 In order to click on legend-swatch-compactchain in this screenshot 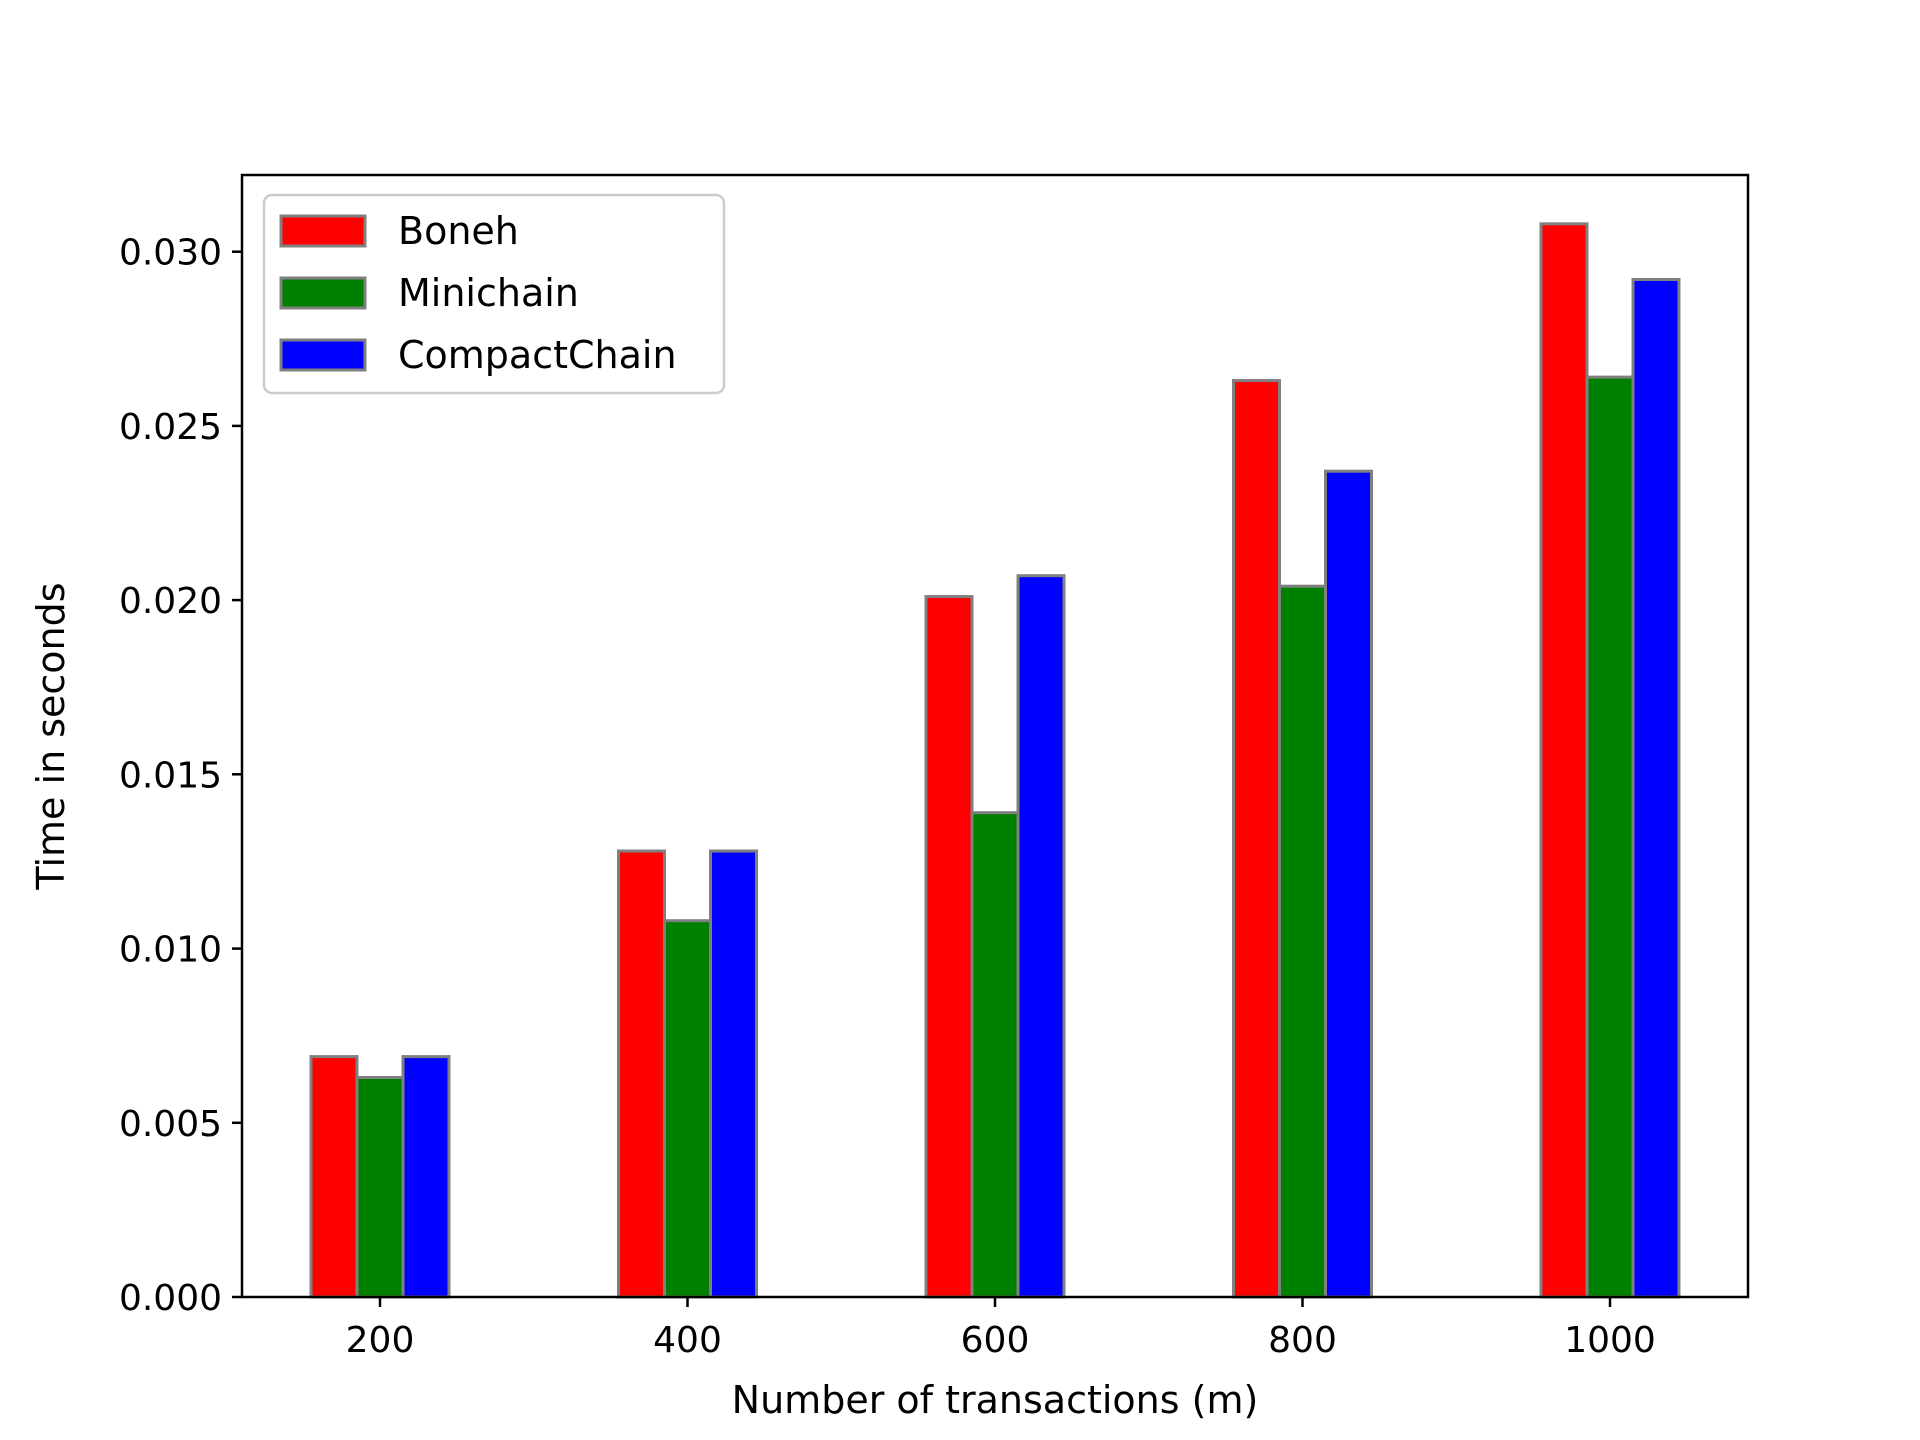, I will do `click(323, 355)`.